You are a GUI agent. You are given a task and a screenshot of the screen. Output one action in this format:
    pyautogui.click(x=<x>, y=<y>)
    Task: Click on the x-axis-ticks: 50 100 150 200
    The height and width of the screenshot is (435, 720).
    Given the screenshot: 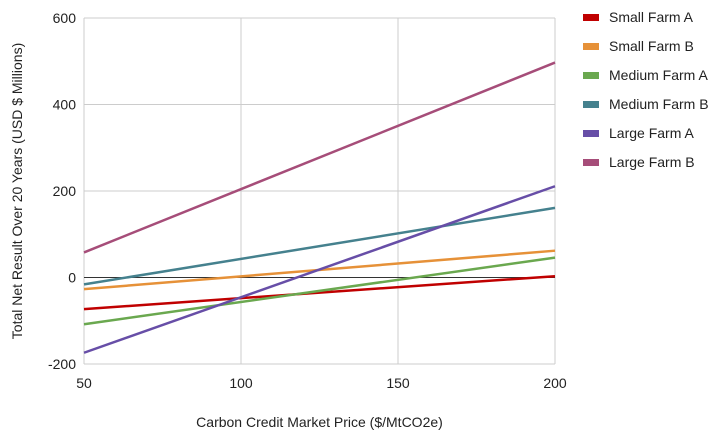 What is the action you would take?
    pyautogui.click(x=321, y=383)
    